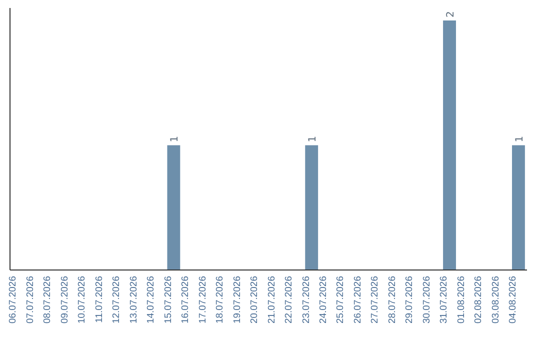 This screenshot has height=340, width=540. Describe the element at coordinates (289, 300) in the screenshot. I see `x-tick-label: 22.07.2026` at that location.